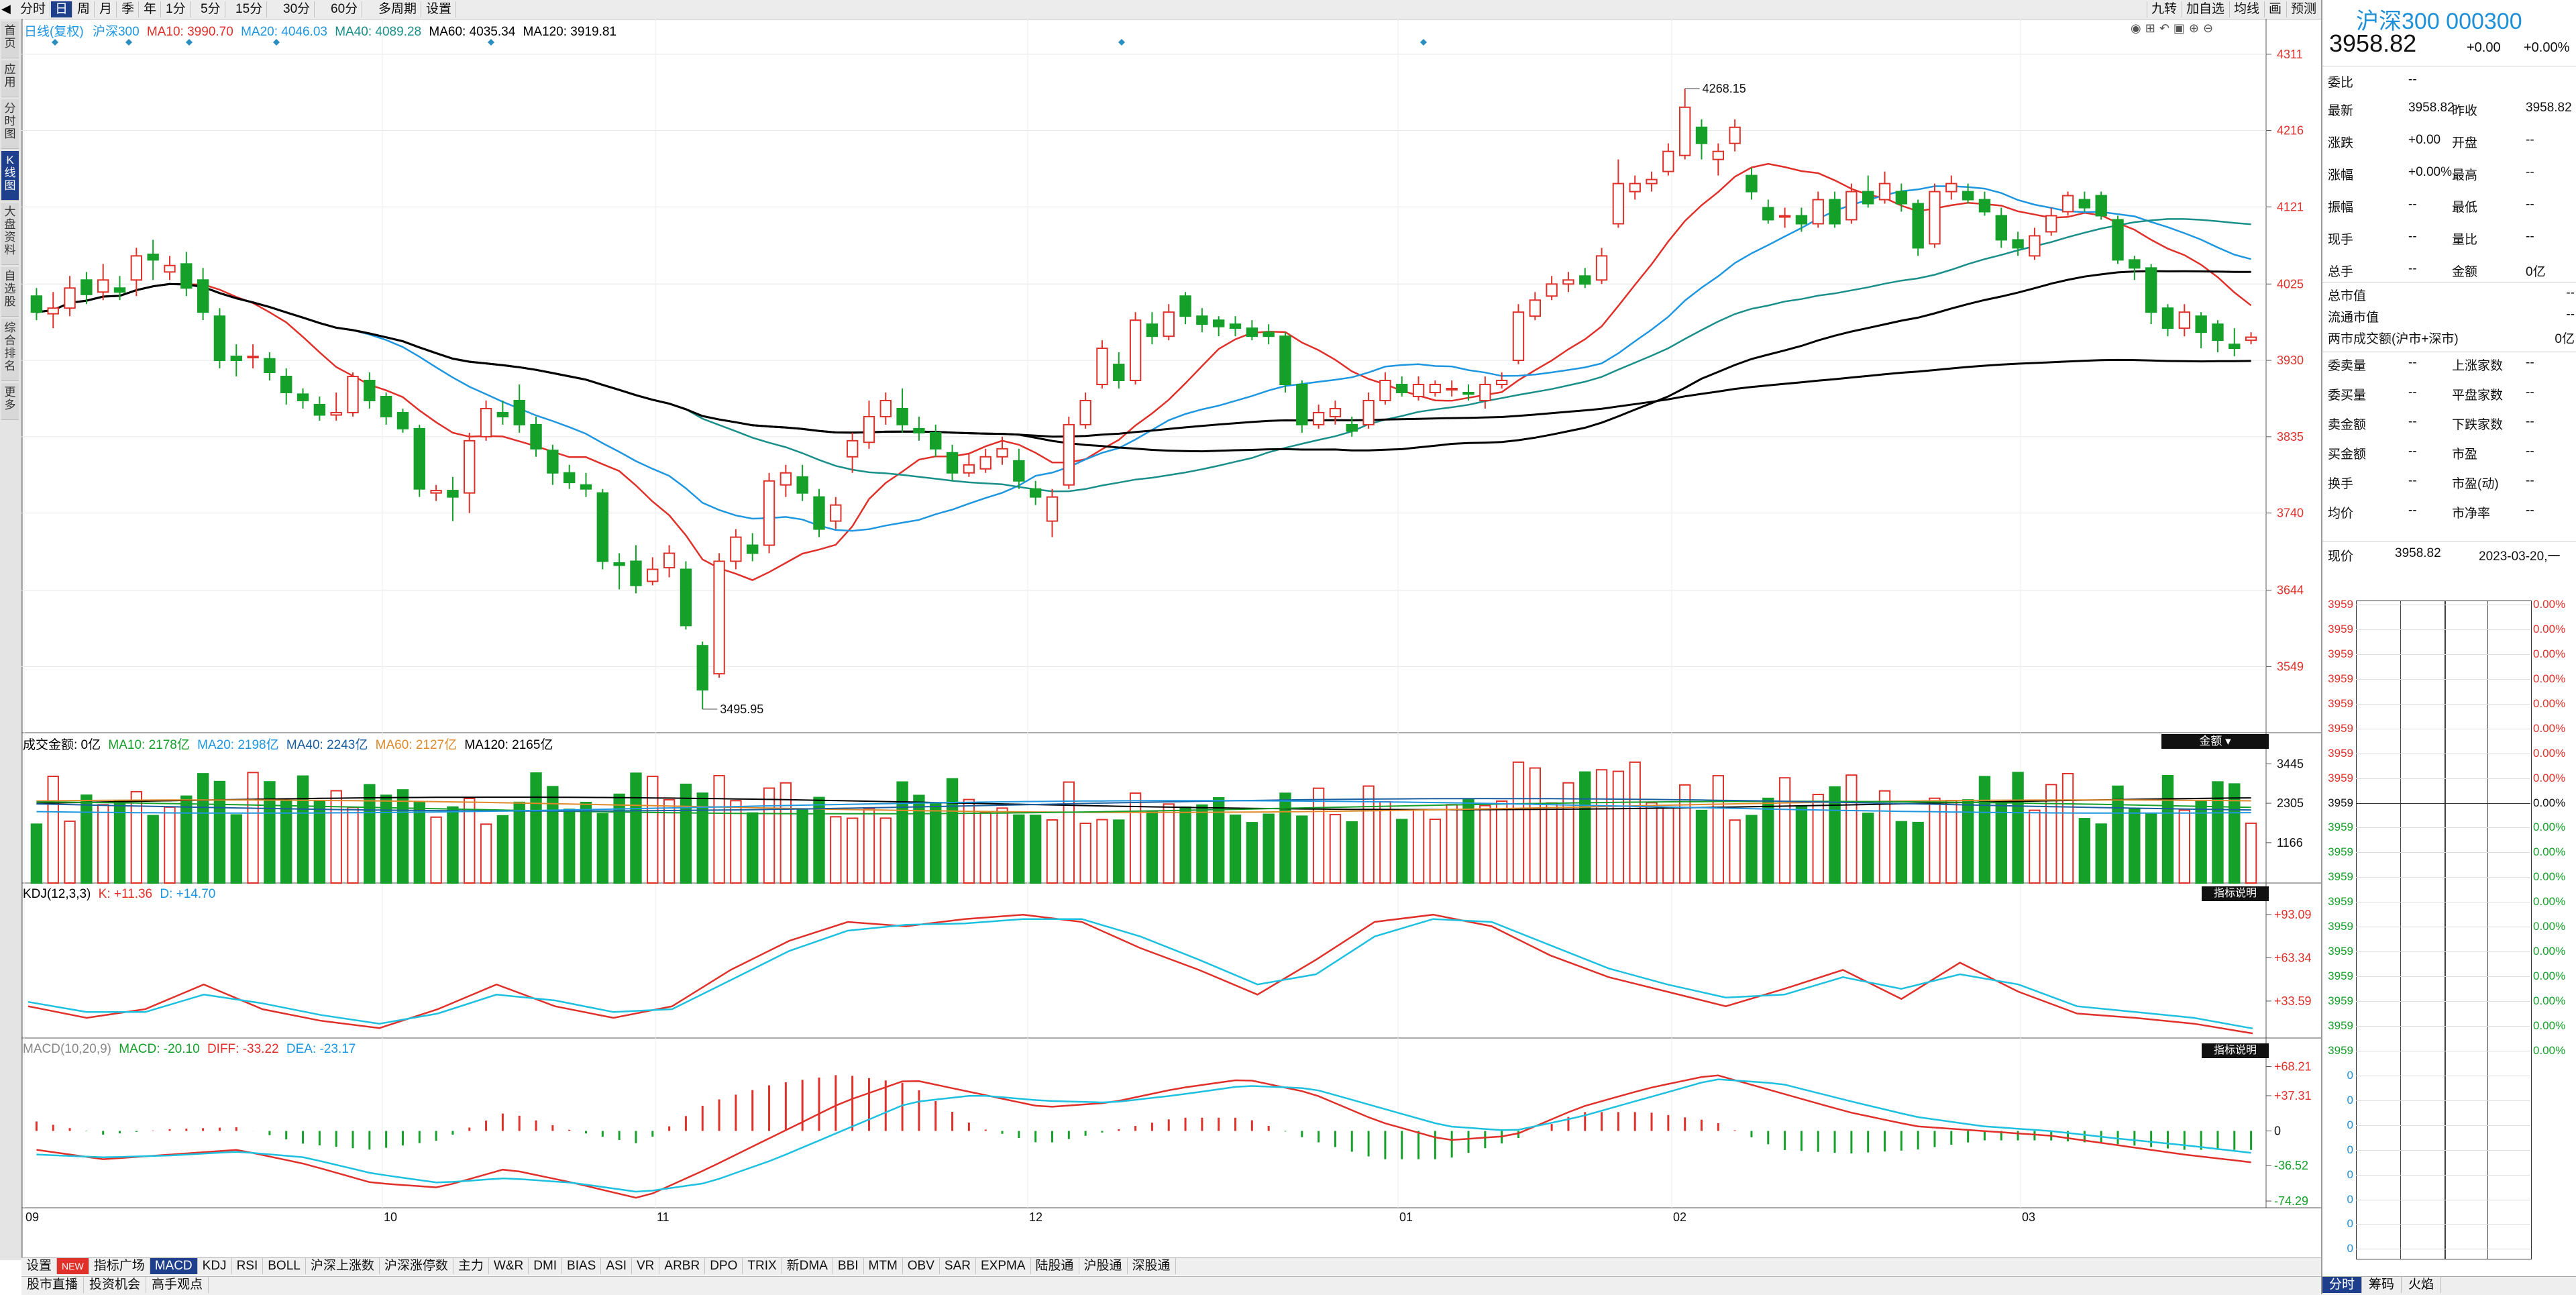  I want to click on bottom-tab: 投资机会, so click(115, 1285).